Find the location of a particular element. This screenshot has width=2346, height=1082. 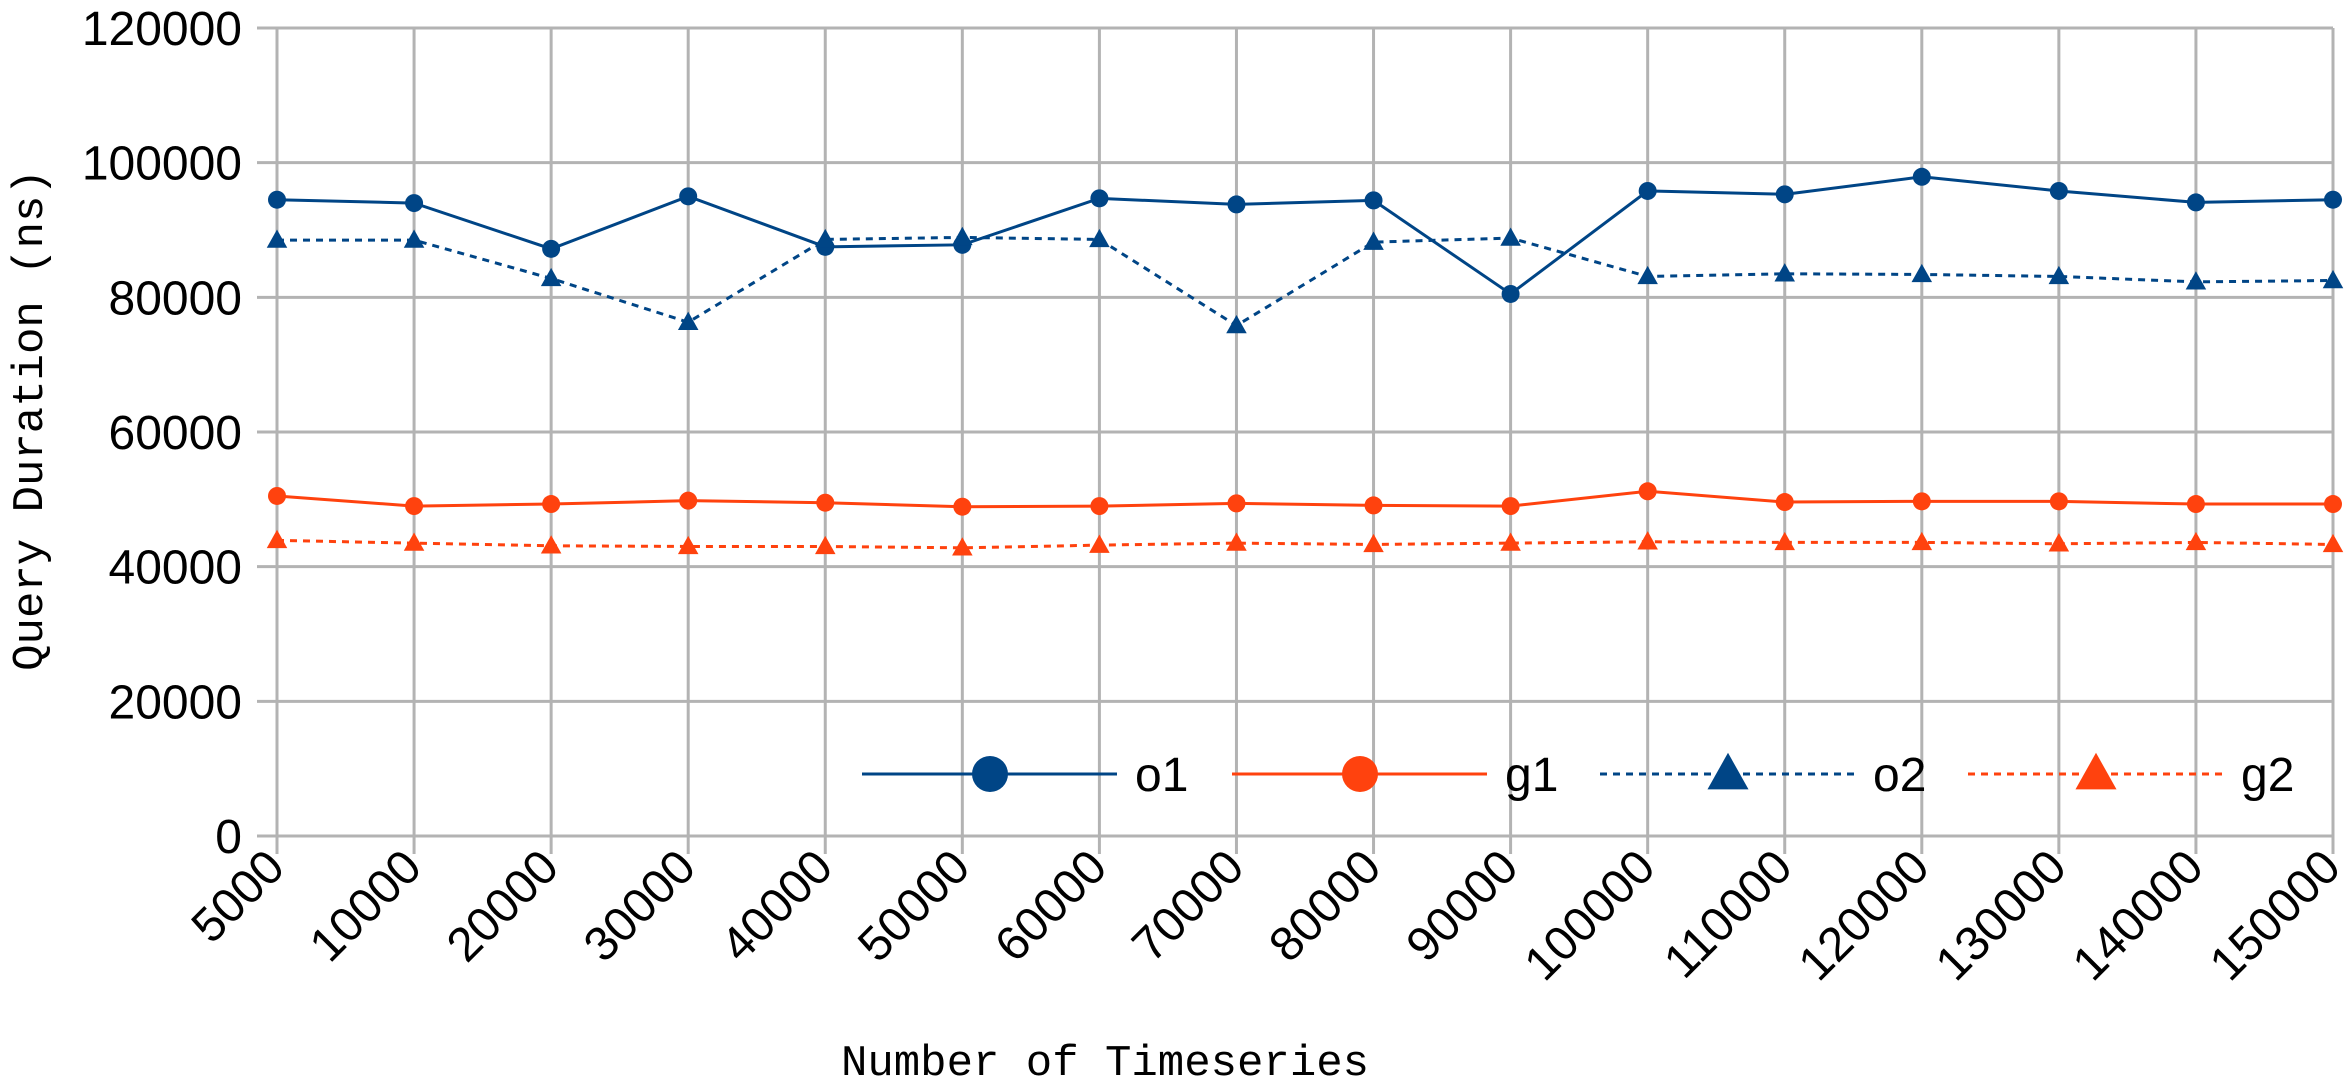

x-tick-label: 150000 is located at coordinates (2273, 915).